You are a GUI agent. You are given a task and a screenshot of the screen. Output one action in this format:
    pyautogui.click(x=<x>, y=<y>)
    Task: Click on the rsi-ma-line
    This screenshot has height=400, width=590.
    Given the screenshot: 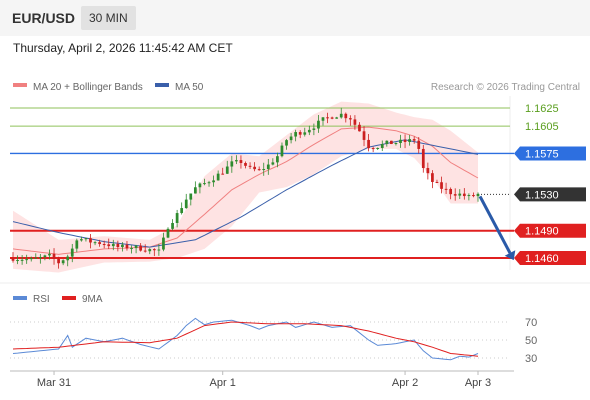 What is the action you would take?
    pyautogui.click(x=245, y=339)
    